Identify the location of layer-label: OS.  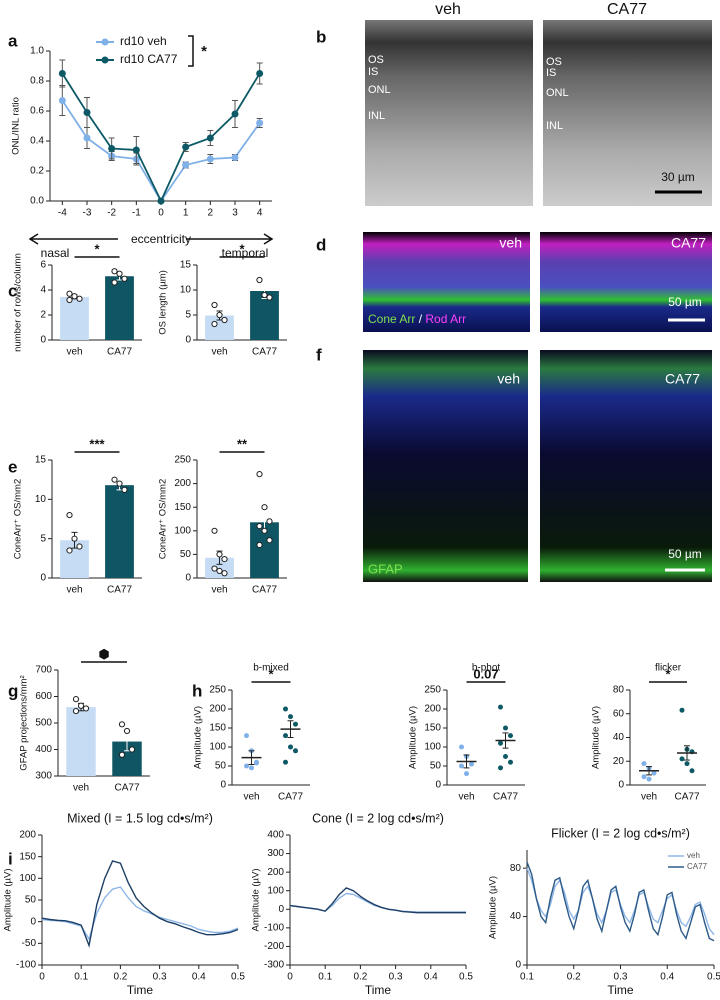
(376, 60).